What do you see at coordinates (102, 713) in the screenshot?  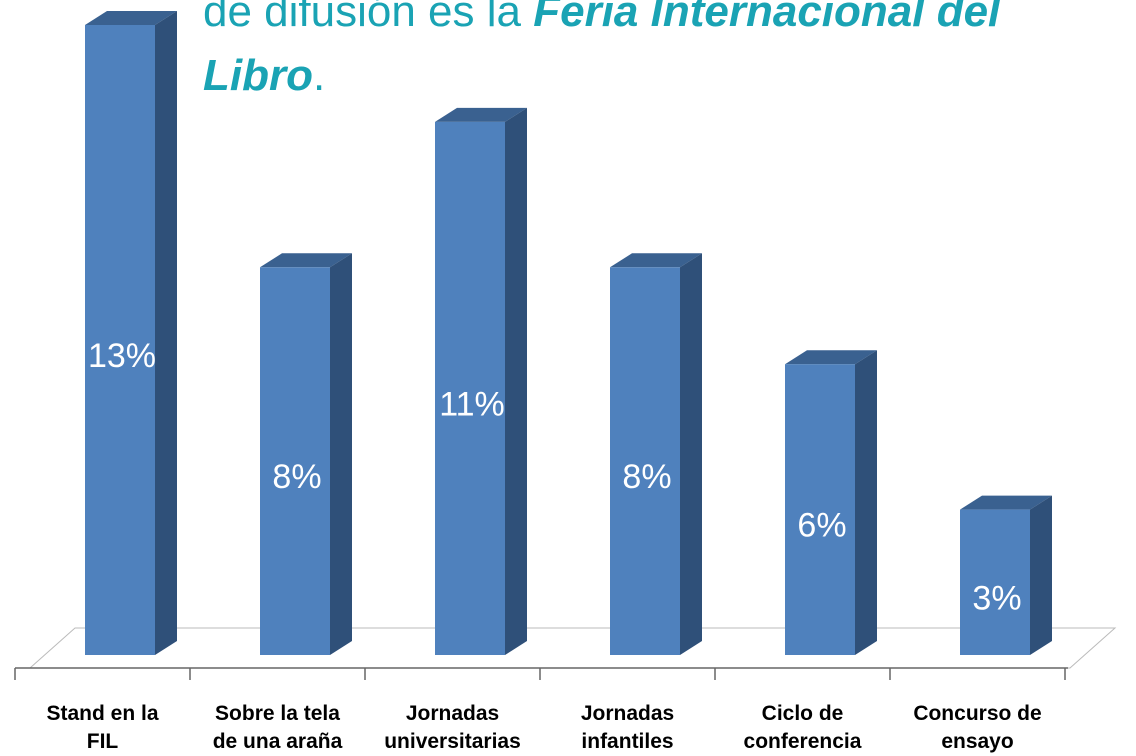 I see `x-tick-label: Stand en la` at bounding box center [102, 713].